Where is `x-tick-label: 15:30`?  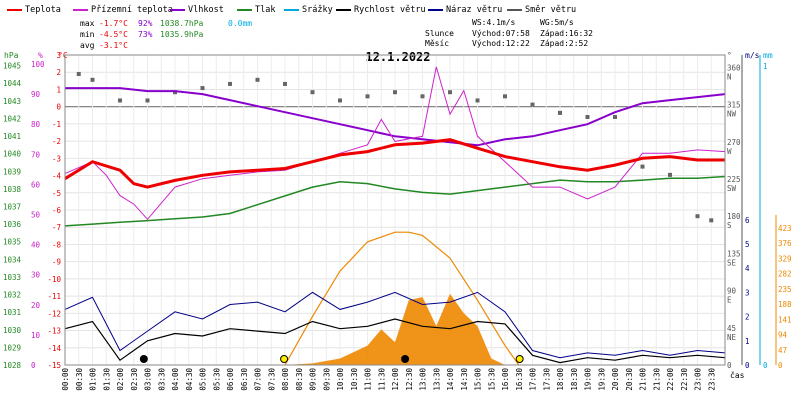
x-tick-label: 15:30 is located at coordinates (491, 379).